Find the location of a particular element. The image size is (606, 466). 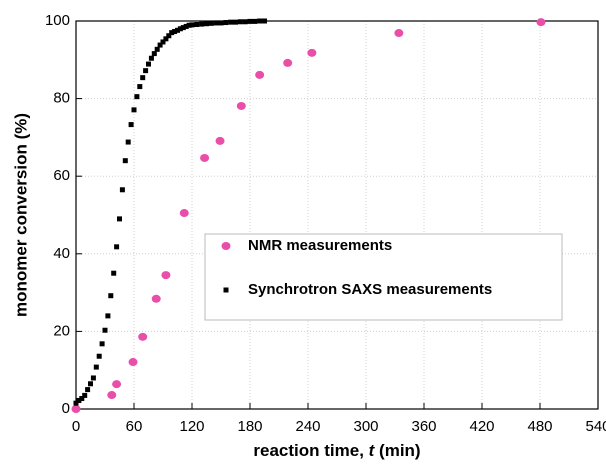

x-tick-label: 360 is located at coordinates (423, 426).